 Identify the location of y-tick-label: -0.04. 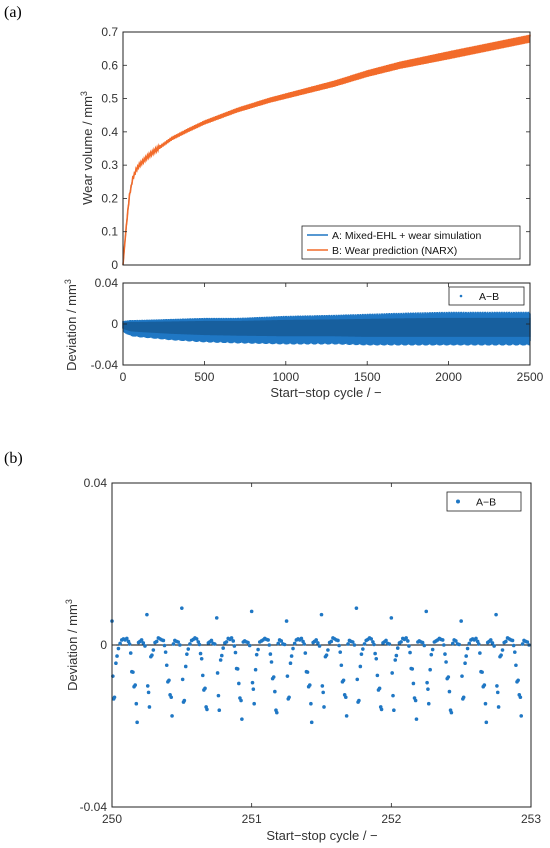
(105, 365).